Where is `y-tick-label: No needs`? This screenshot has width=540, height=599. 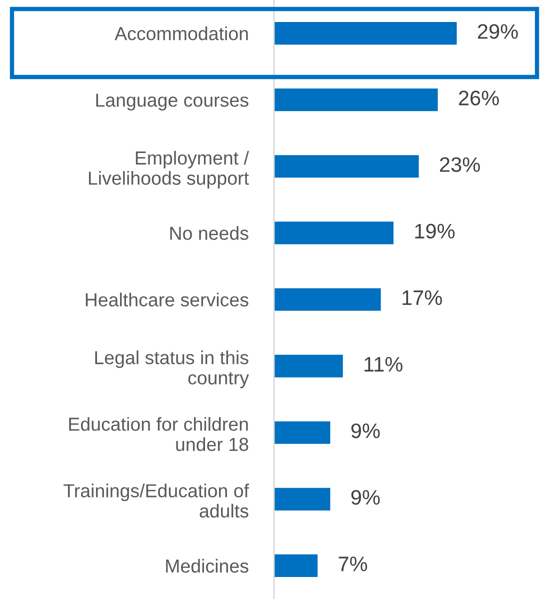 y-tick-label: No needs is located at coordinates (209, 233).